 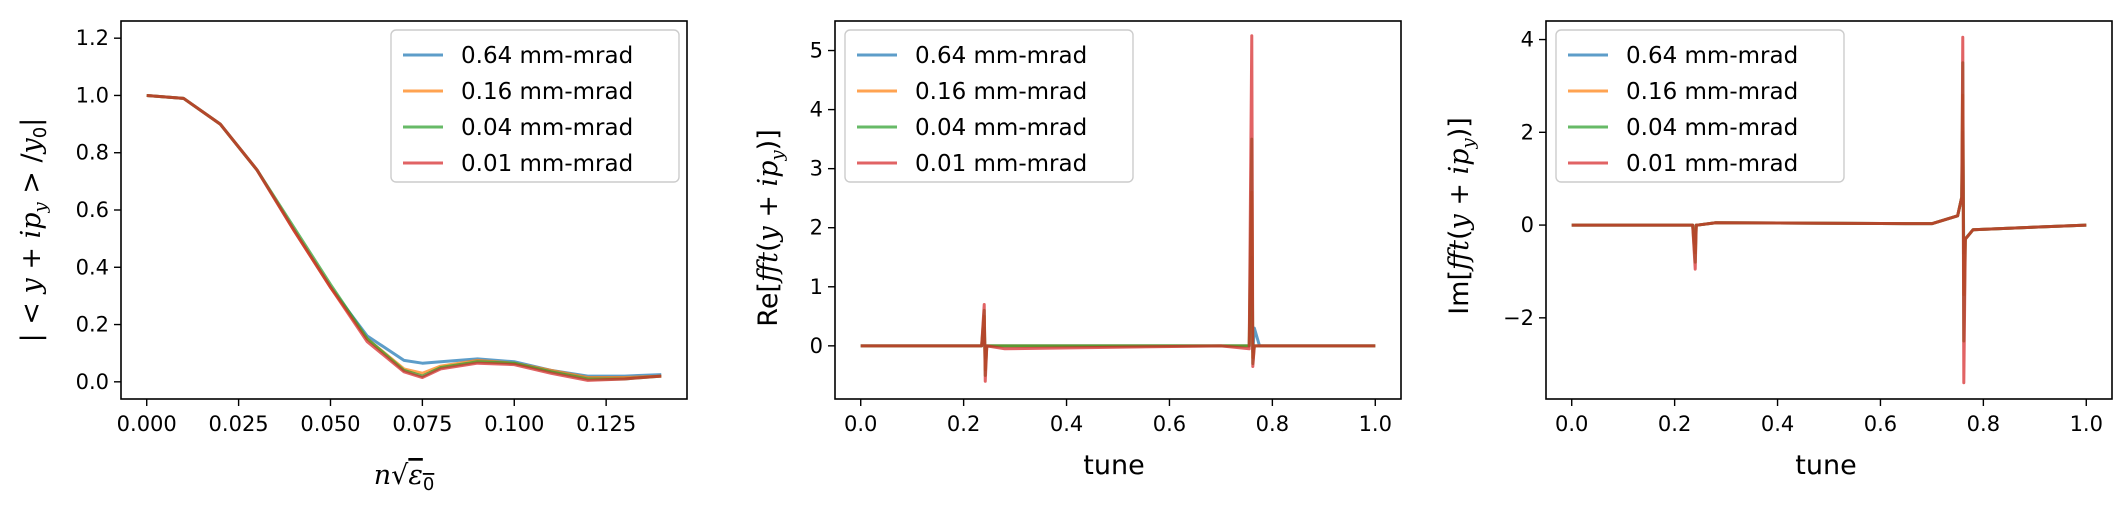 I want to click on y-tick-label: −2, so click(x=1518, y=318).